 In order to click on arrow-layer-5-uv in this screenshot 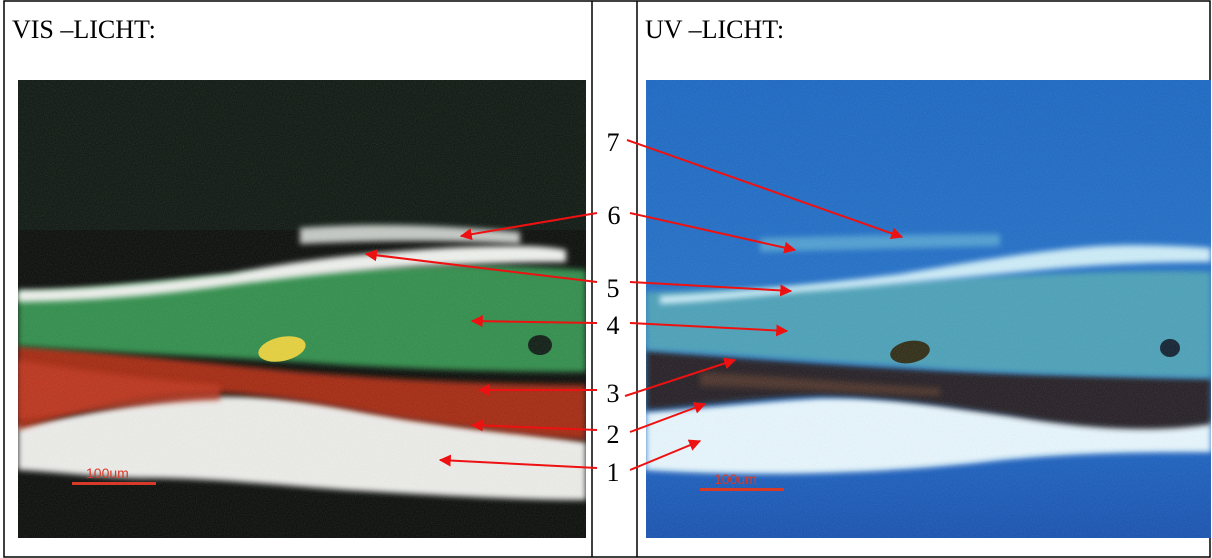, I will do `click(711, 289)`.